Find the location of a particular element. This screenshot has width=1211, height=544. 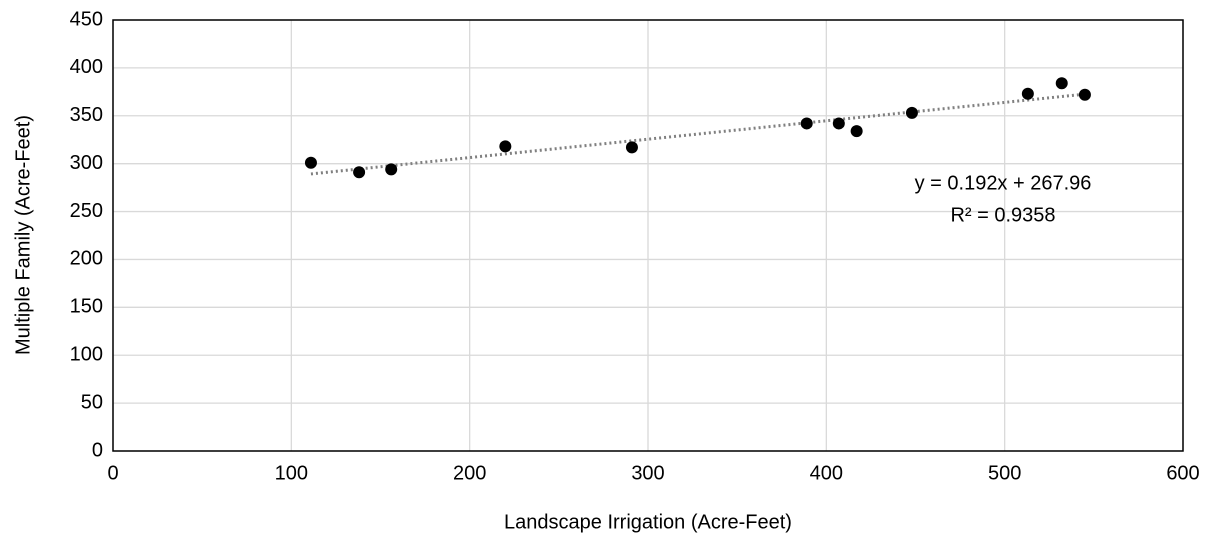

trend-r-squared: R² = 0.9358 is located at coordinates (1002, 215).